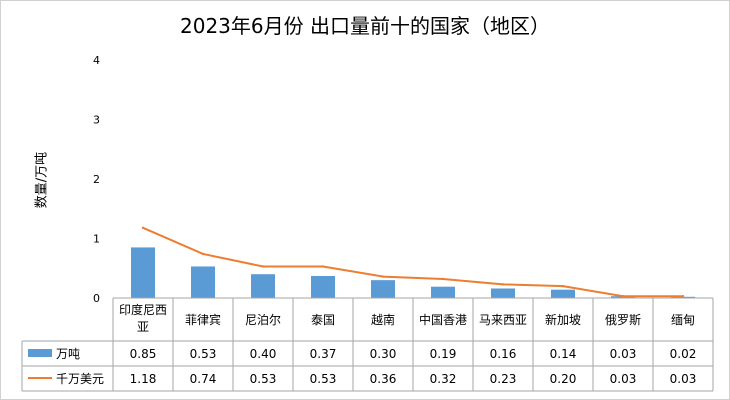 This screenshot has width=730, height=400. I want to click on category-label: 中国香港, so click(443, 319).